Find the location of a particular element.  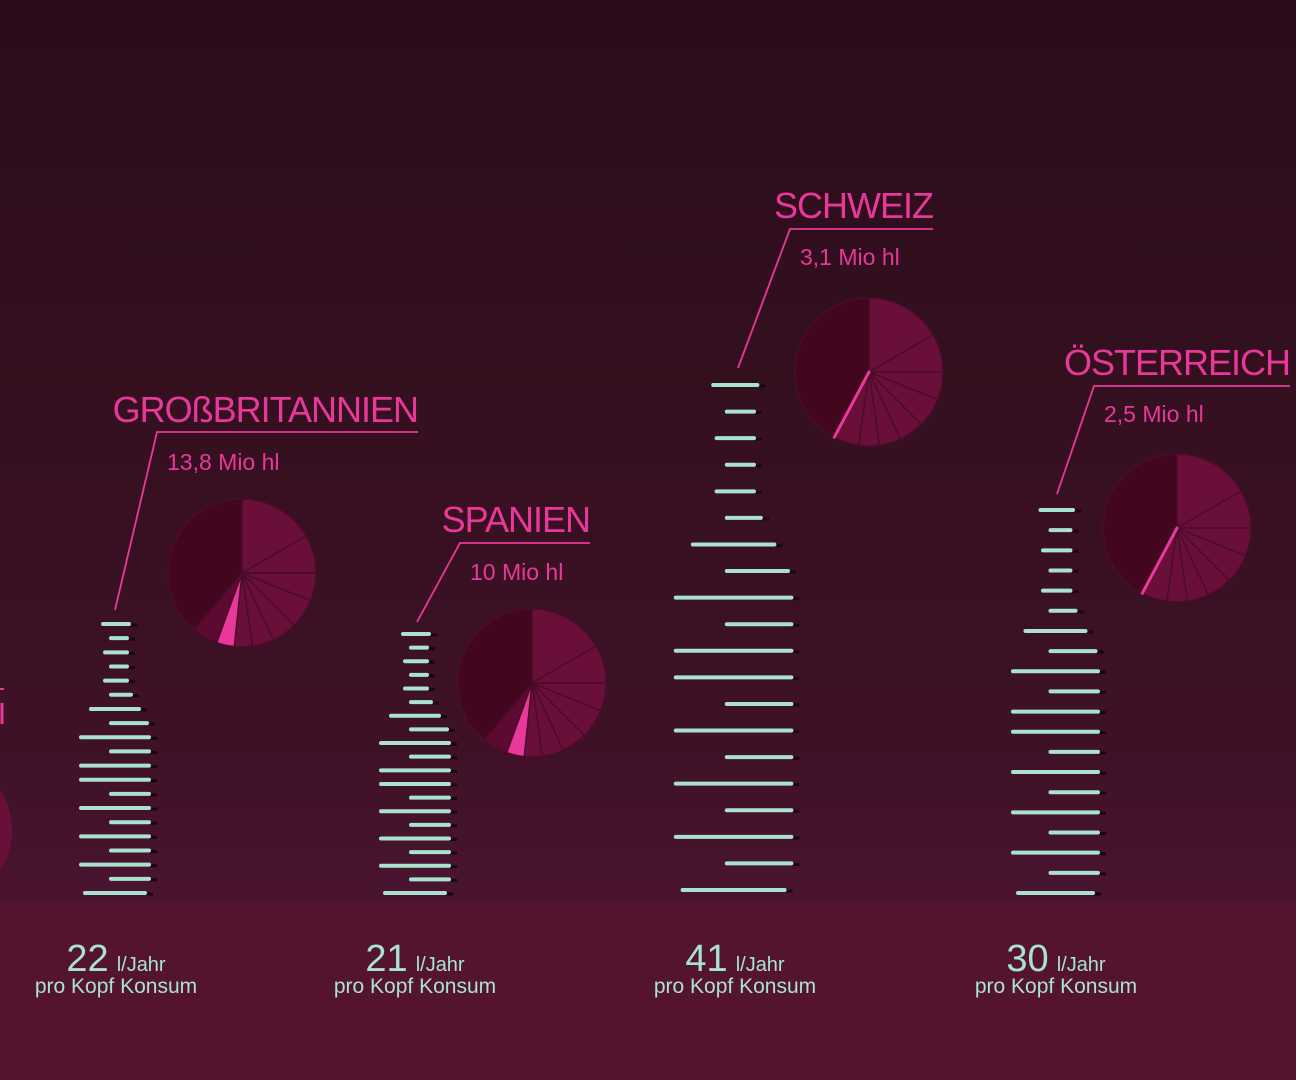

per-capita-value: 30 is located at coordinates (1027, 959).